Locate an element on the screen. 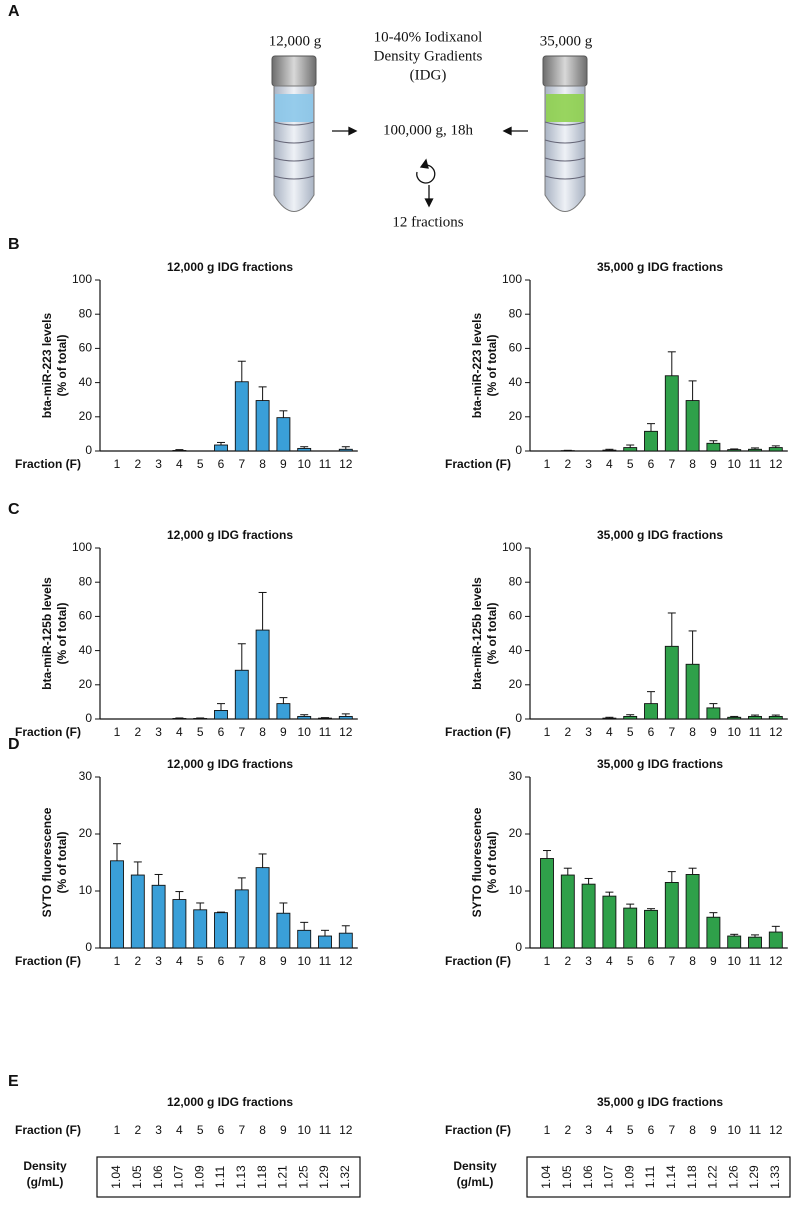  y-tick-label: 10 is located at coordinates (86, 890).